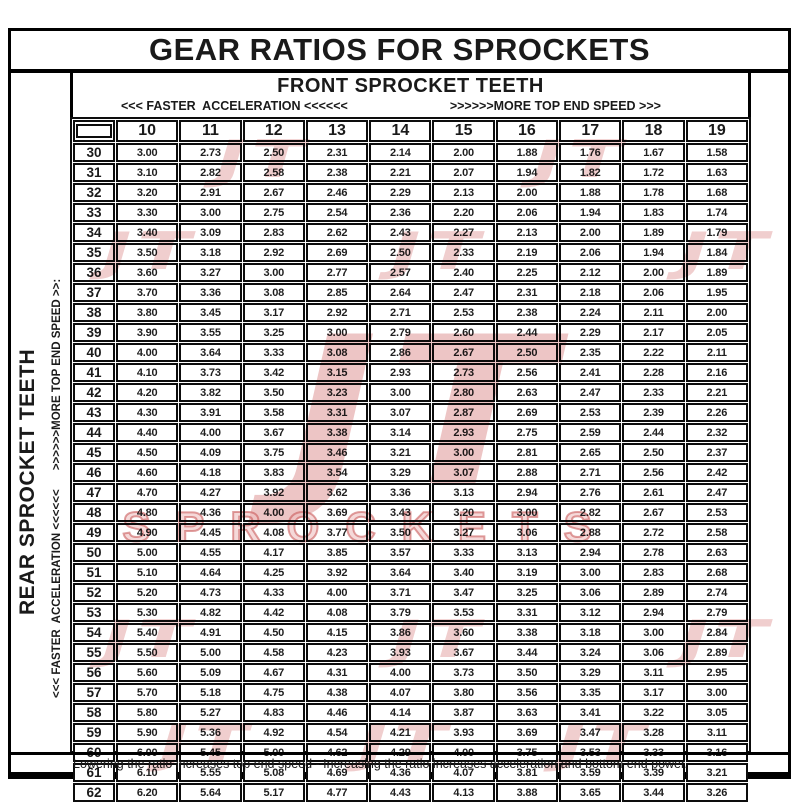 This screenshot has height=803, width=800. Describe the element at coordinates (147, 192) in the screenshot. I see `ratio-cell: 3.20` at that location.